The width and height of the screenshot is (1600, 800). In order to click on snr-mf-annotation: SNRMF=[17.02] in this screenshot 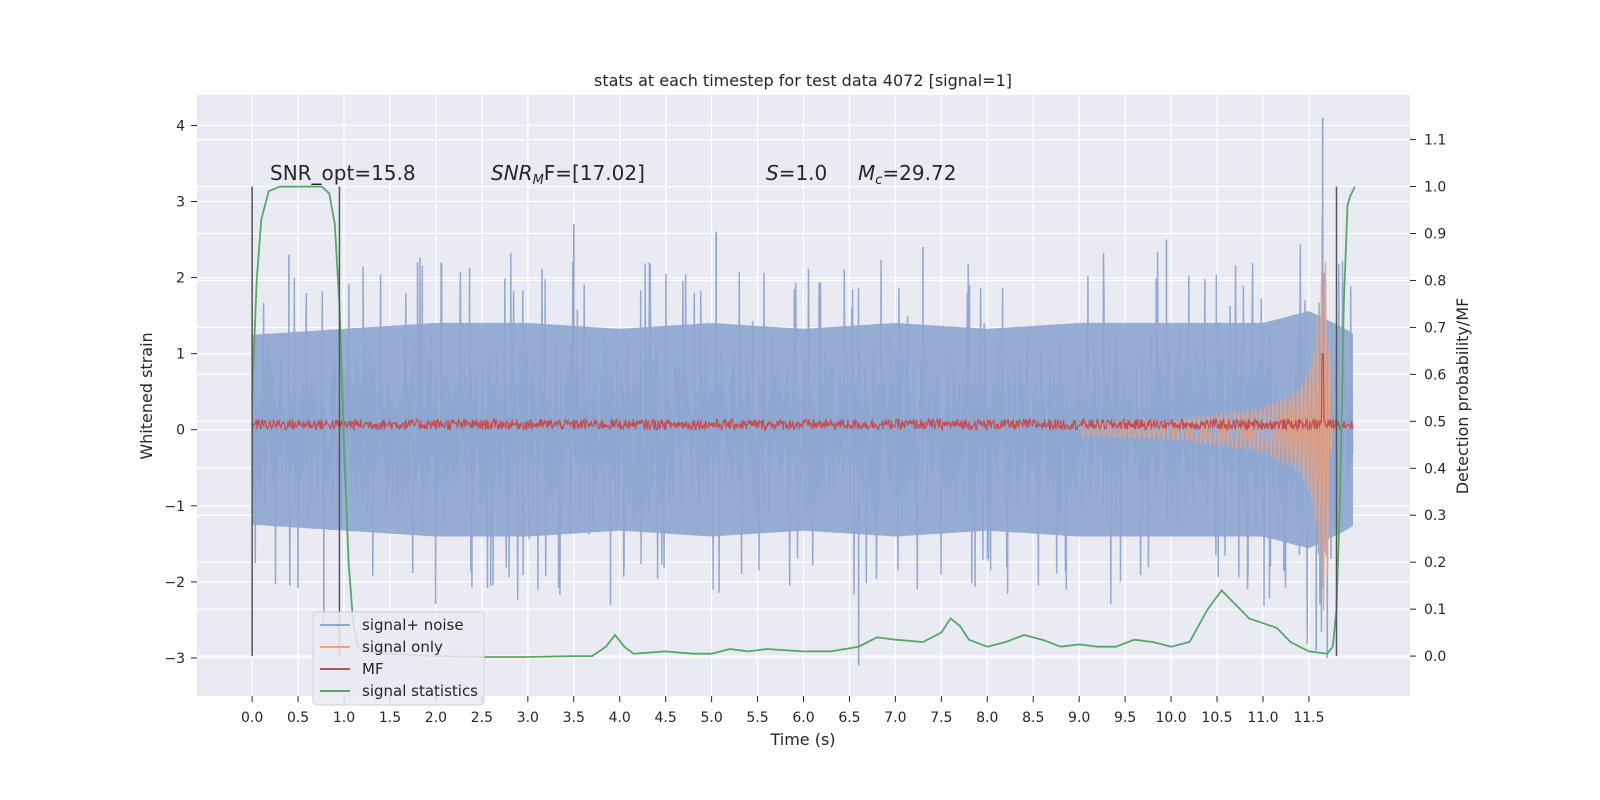, I will do `click(568, 174)`.